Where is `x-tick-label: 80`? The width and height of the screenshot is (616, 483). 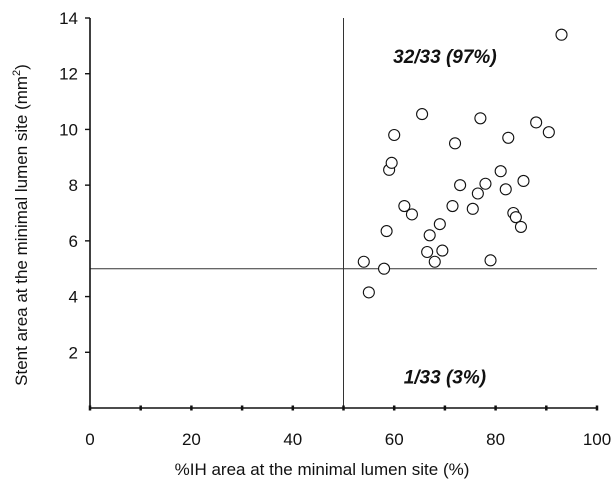
x-tick-label: 80 is located at coordinates (495, 439).